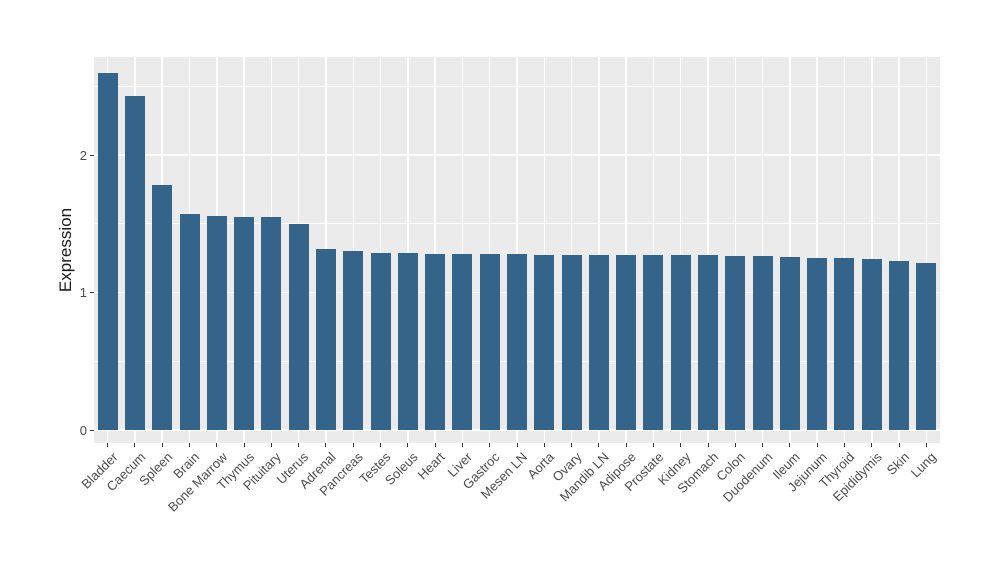 The height and width of the screenshot is (580, 1000). I want to click on bar-pituitary, so click(271, 323).